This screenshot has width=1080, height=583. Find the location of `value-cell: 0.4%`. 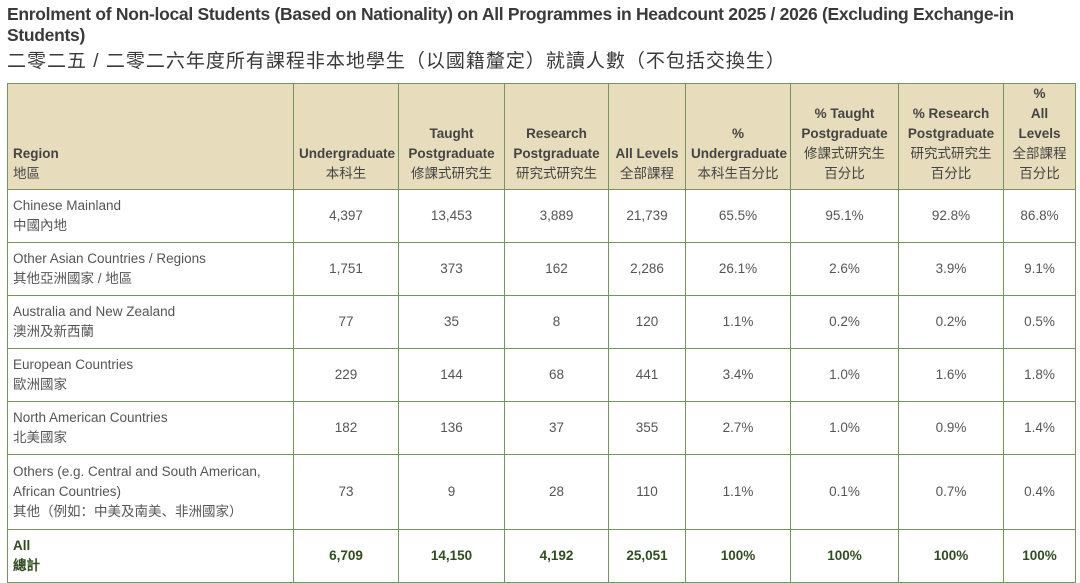

value-cell: 0.4% is located at coordinates (1039, 492).